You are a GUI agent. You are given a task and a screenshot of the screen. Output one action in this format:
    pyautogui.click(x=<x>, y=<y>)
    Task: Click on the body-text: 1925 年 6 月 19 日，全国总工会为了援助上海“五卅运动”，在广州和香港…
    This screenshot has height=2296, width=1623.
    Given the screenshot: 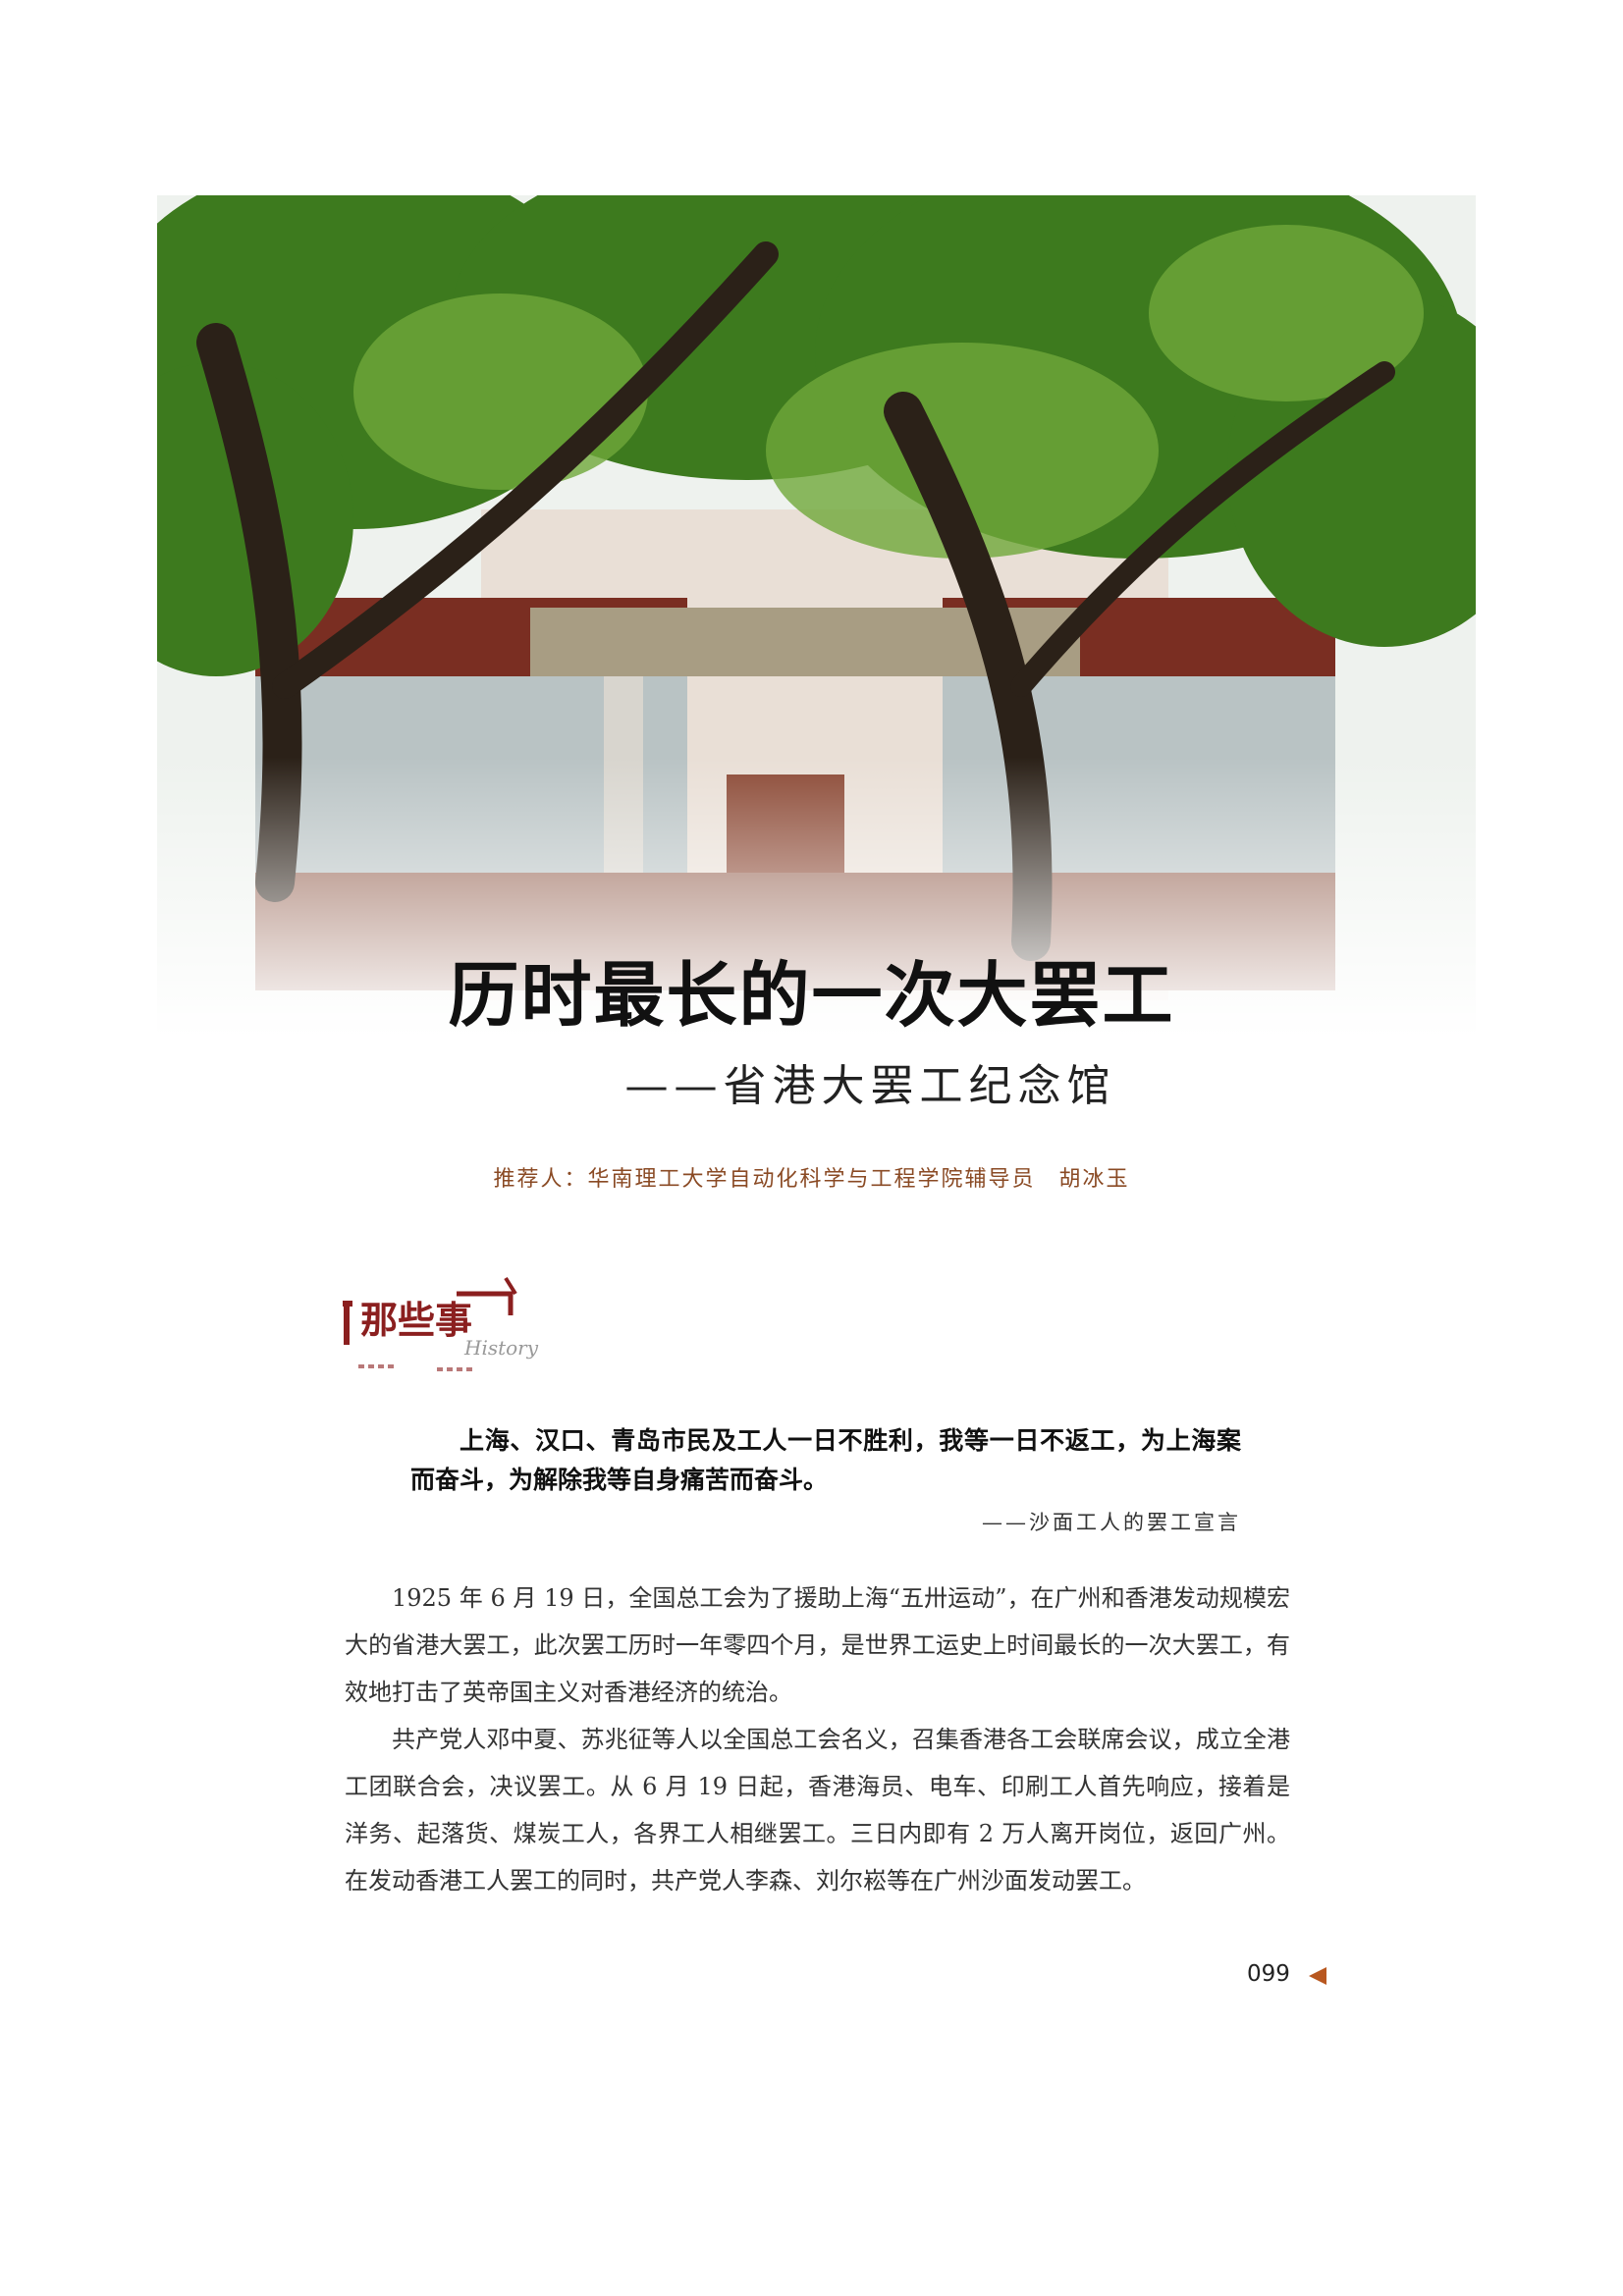 What is the action you would take?
    pyautogui.click(x=817, y=1739)
    